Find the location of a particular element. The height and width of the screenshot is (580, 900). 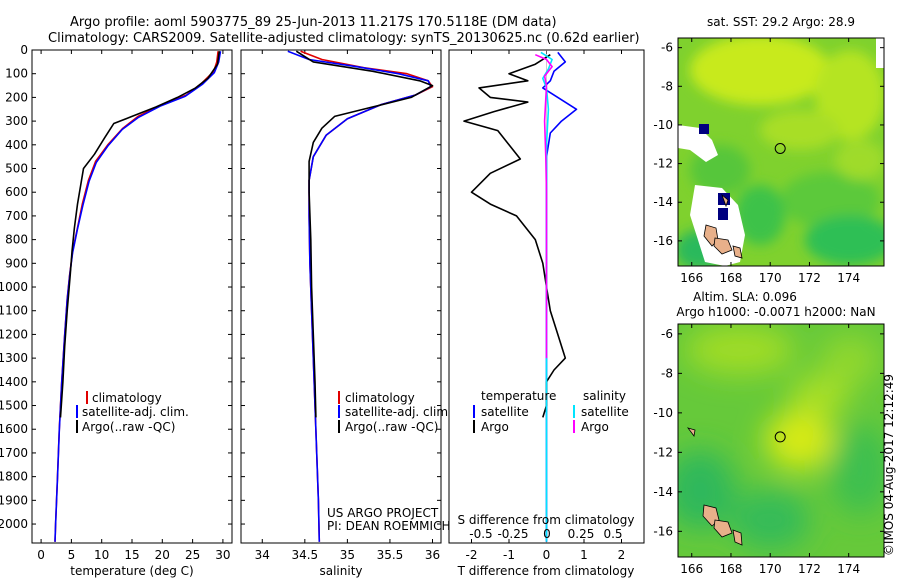

sst-map-title: sat. SST: 29.2 Argo: 28.9 is located at coordinates (781, 22).